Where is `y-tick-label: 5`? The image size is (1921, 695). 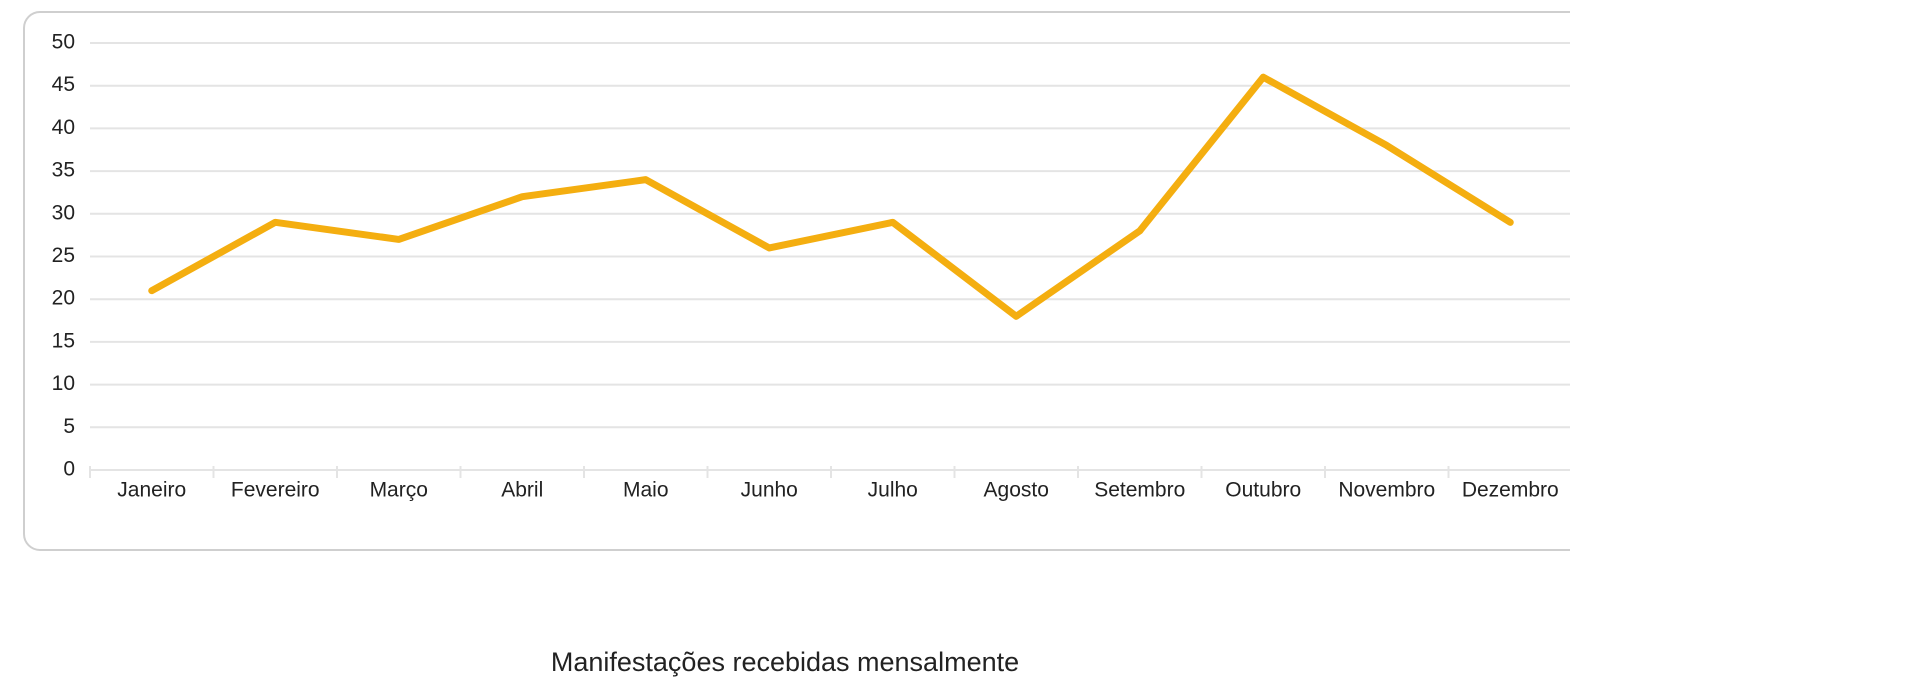
y-tick-label: 5 is located at coordinates (69, 426).